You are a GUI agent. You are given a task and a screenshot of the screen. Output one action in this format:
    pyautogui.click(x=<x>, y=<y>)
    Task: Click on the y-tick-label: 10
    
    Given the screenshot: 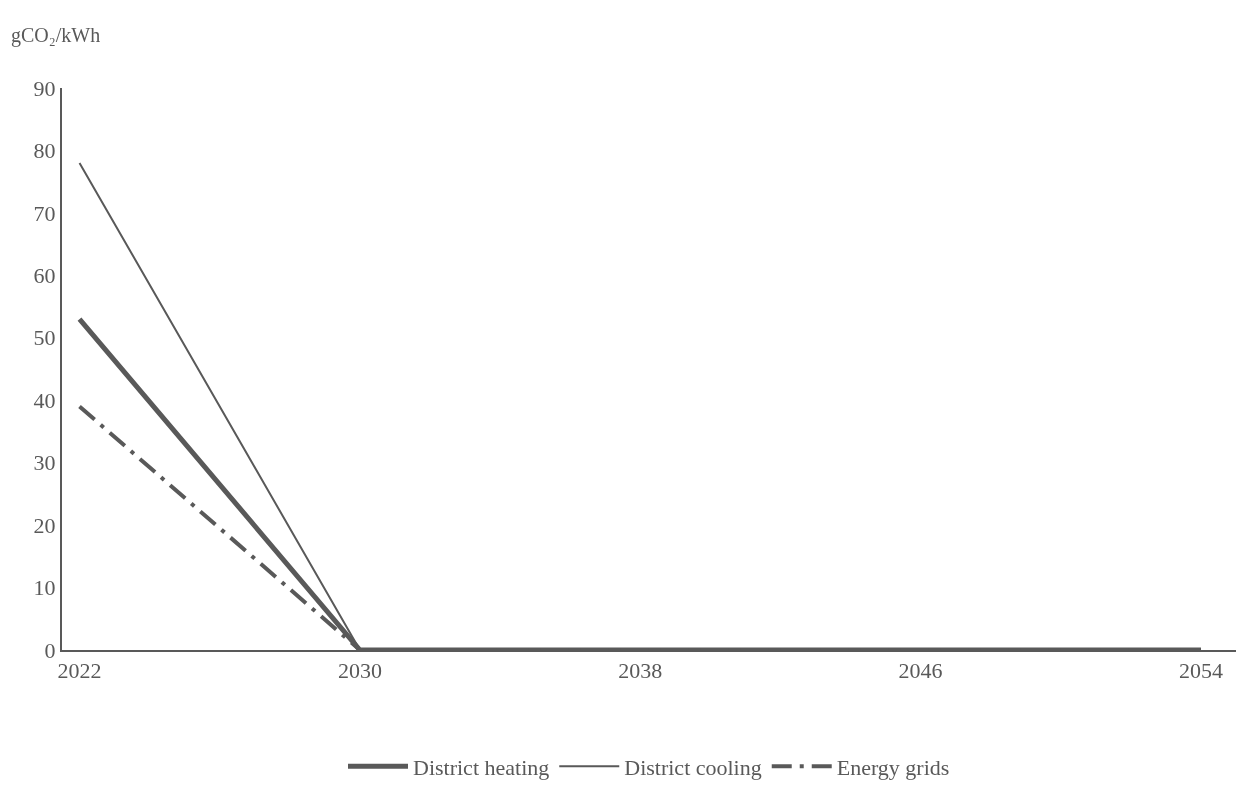 What is the action you would take?
    pyautogui.click(x=44, y=588)
    